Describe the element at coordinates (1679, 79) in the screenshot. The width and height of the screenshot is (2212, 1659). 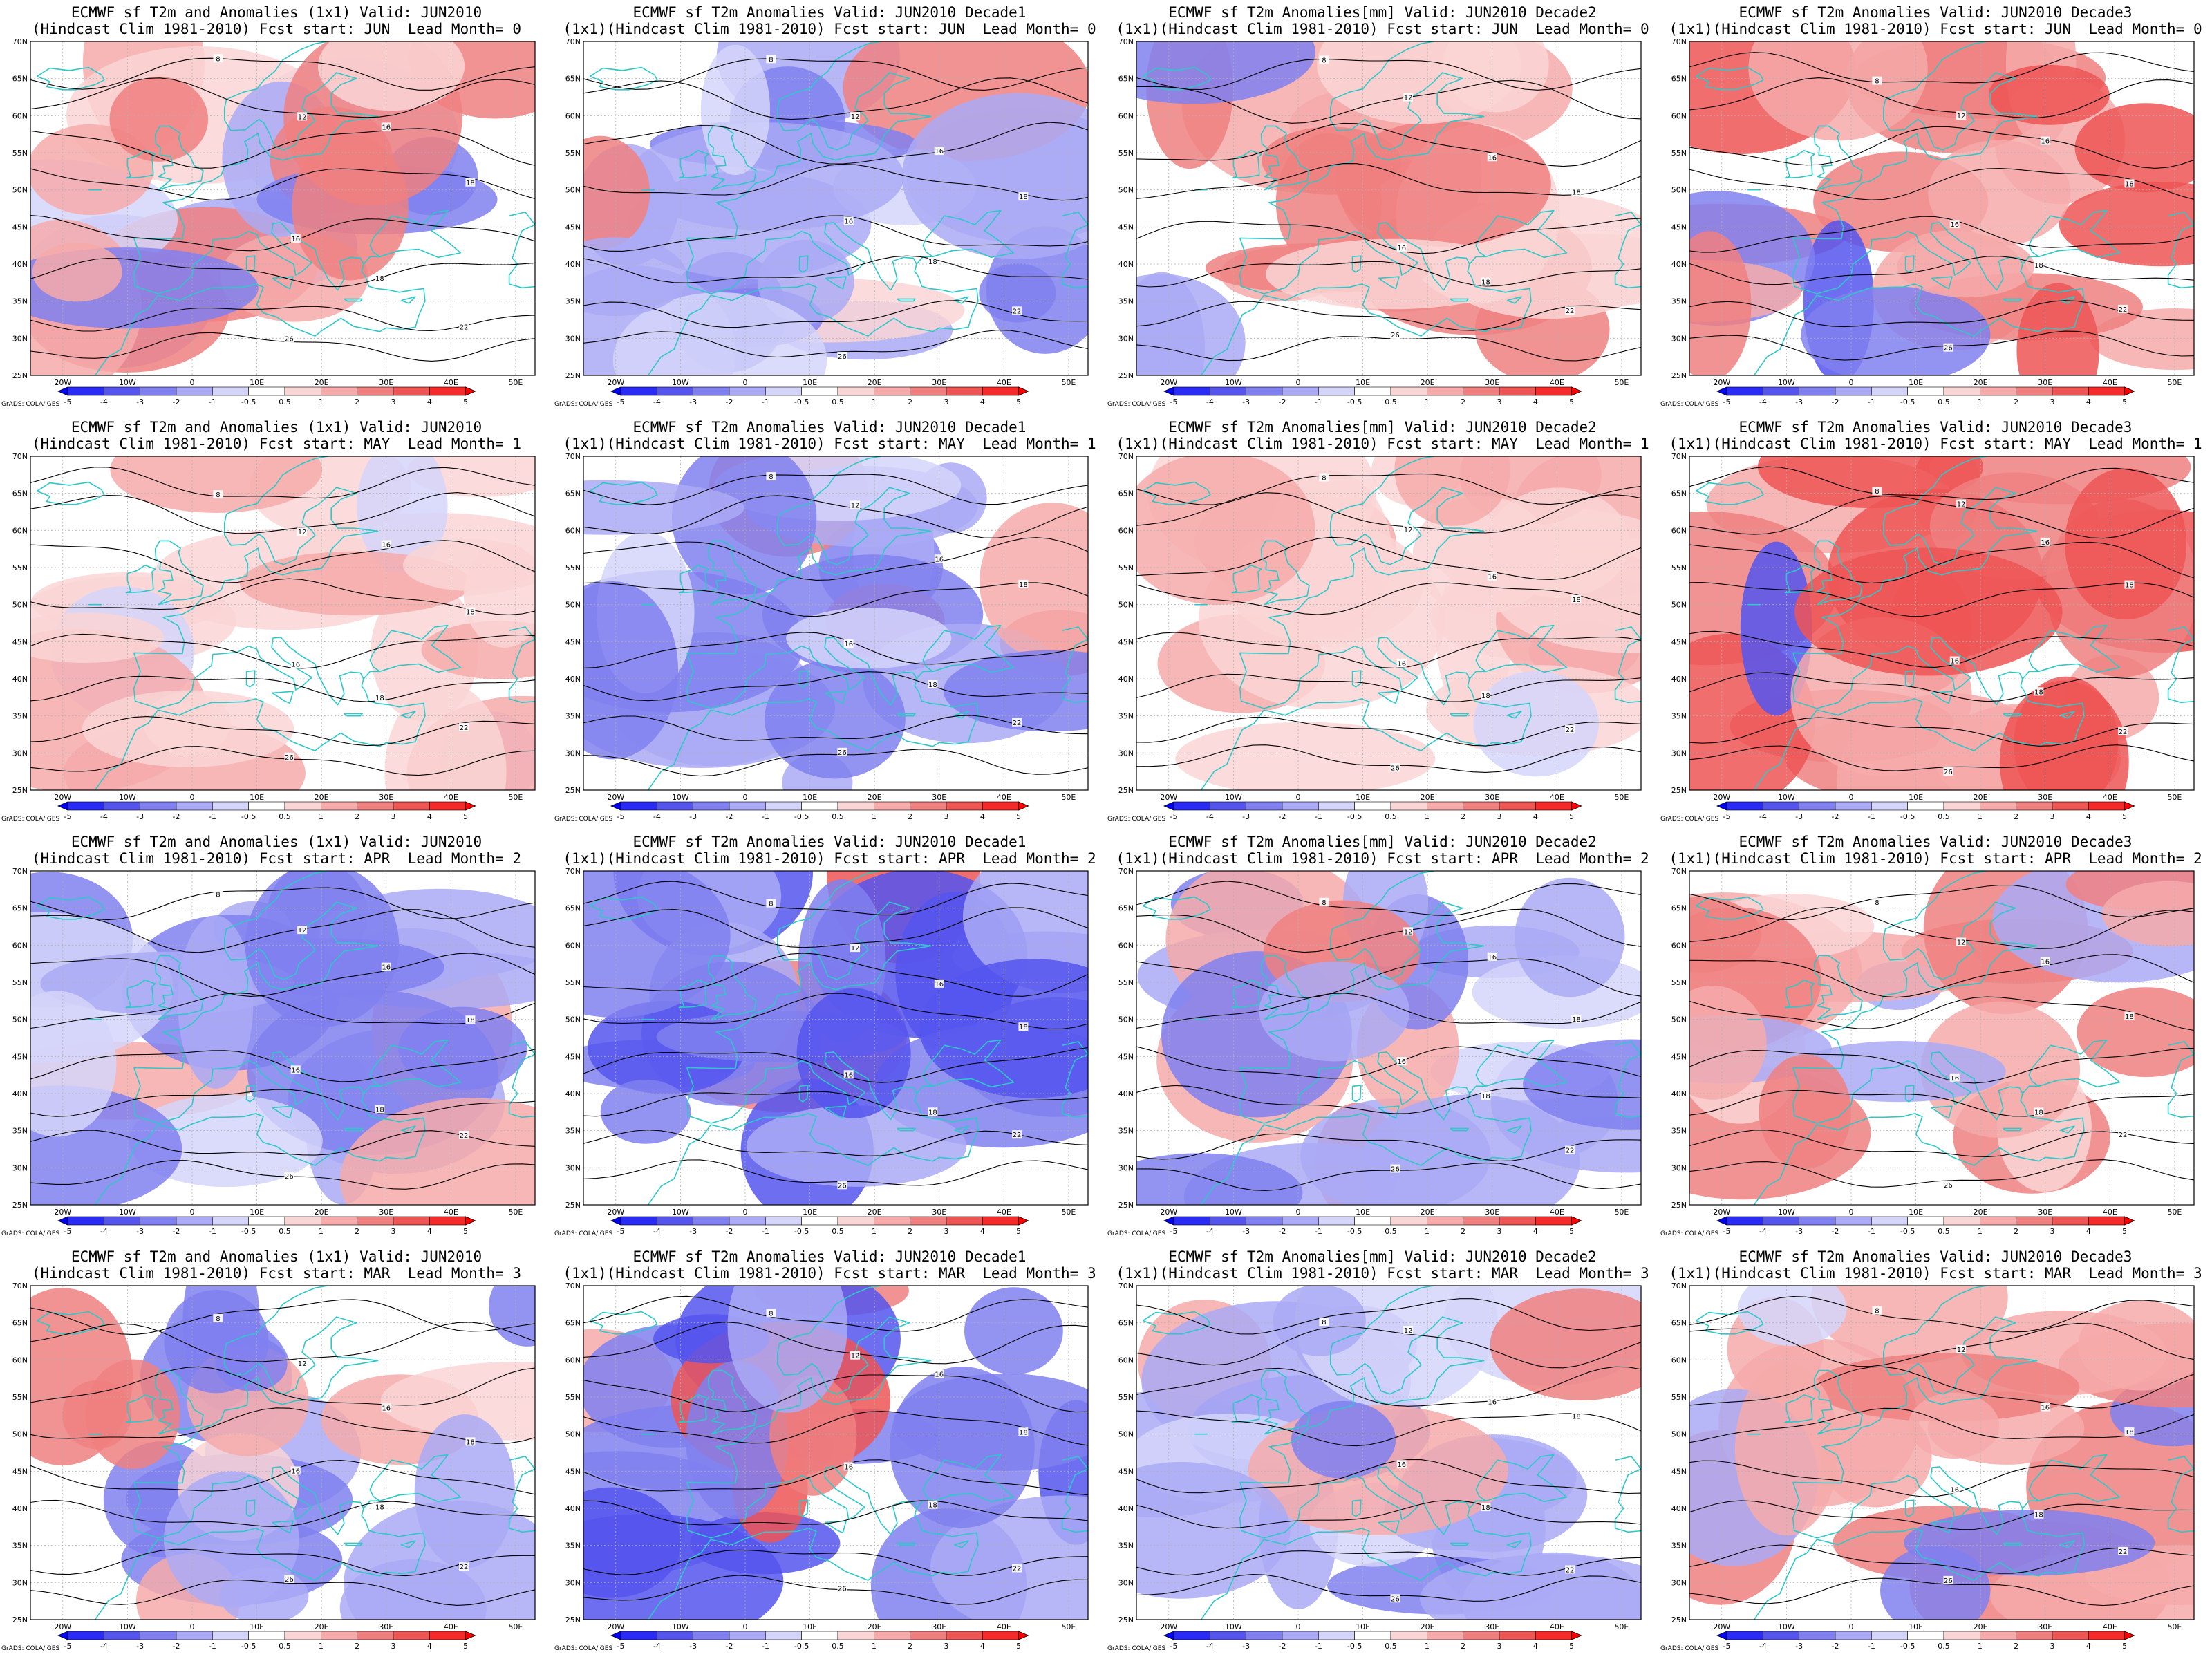
I see `lat-tick-label: 65N` at that location.